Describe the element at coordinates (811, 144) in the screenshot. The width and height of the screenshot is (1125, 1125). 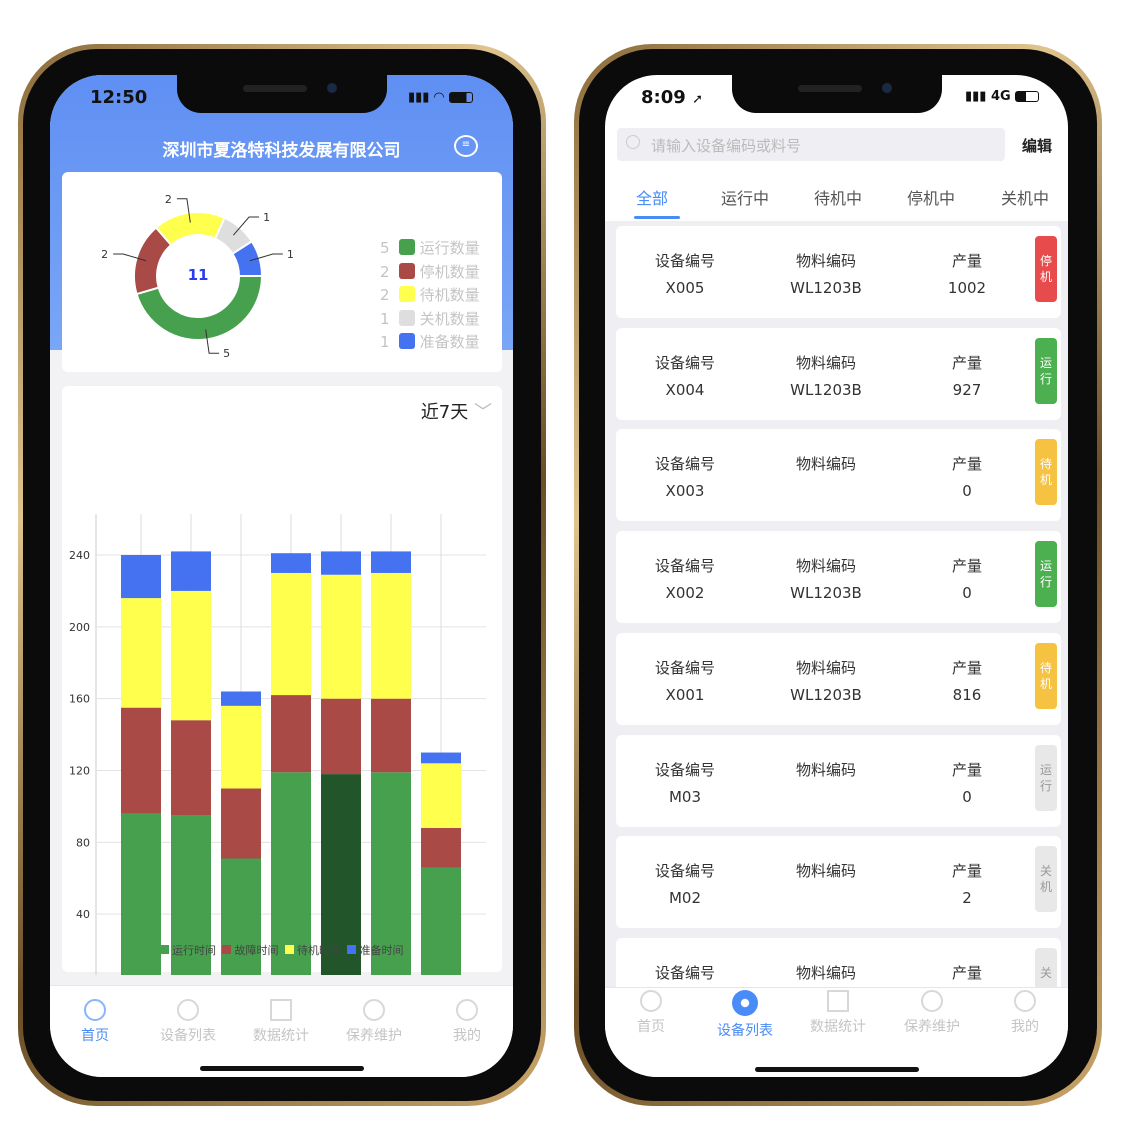
I see `search-input: 请输入设备编码或料号` at that location.